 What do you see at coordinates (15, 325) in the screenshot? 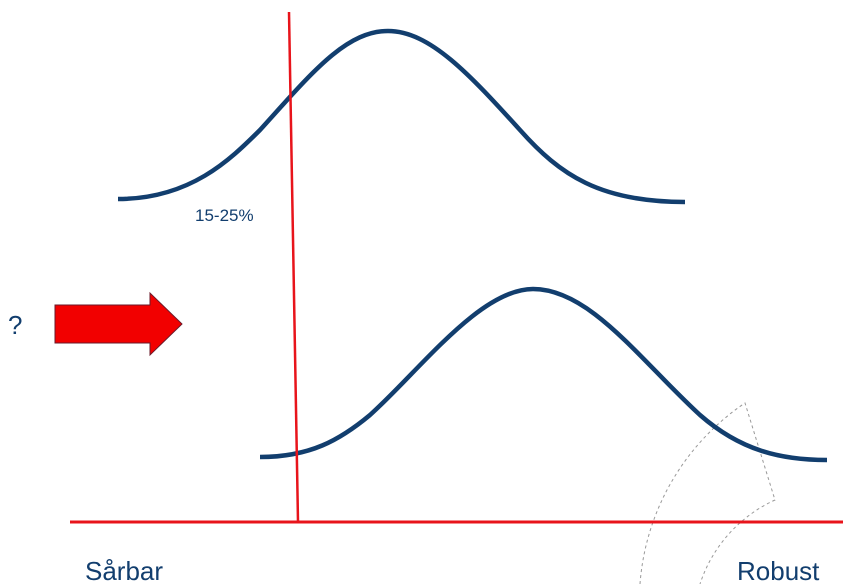
I see `question-mark: ?` at bounding box center [15, 325].